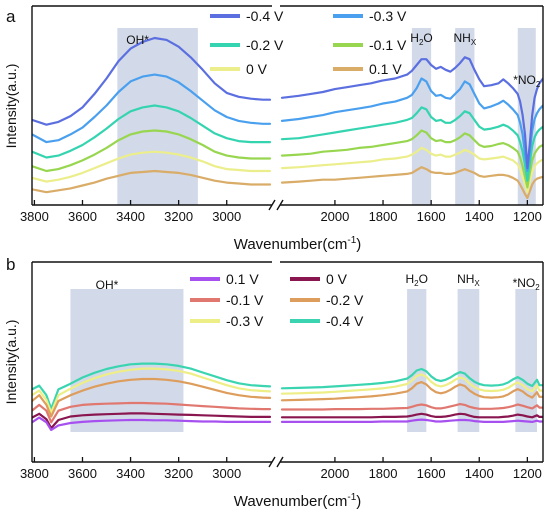 This screenshot has height=520, width=550. Describe the element at coordinates (245, 321) in the screenshot. I see `legend-label-4: -0.3 V` at that location.